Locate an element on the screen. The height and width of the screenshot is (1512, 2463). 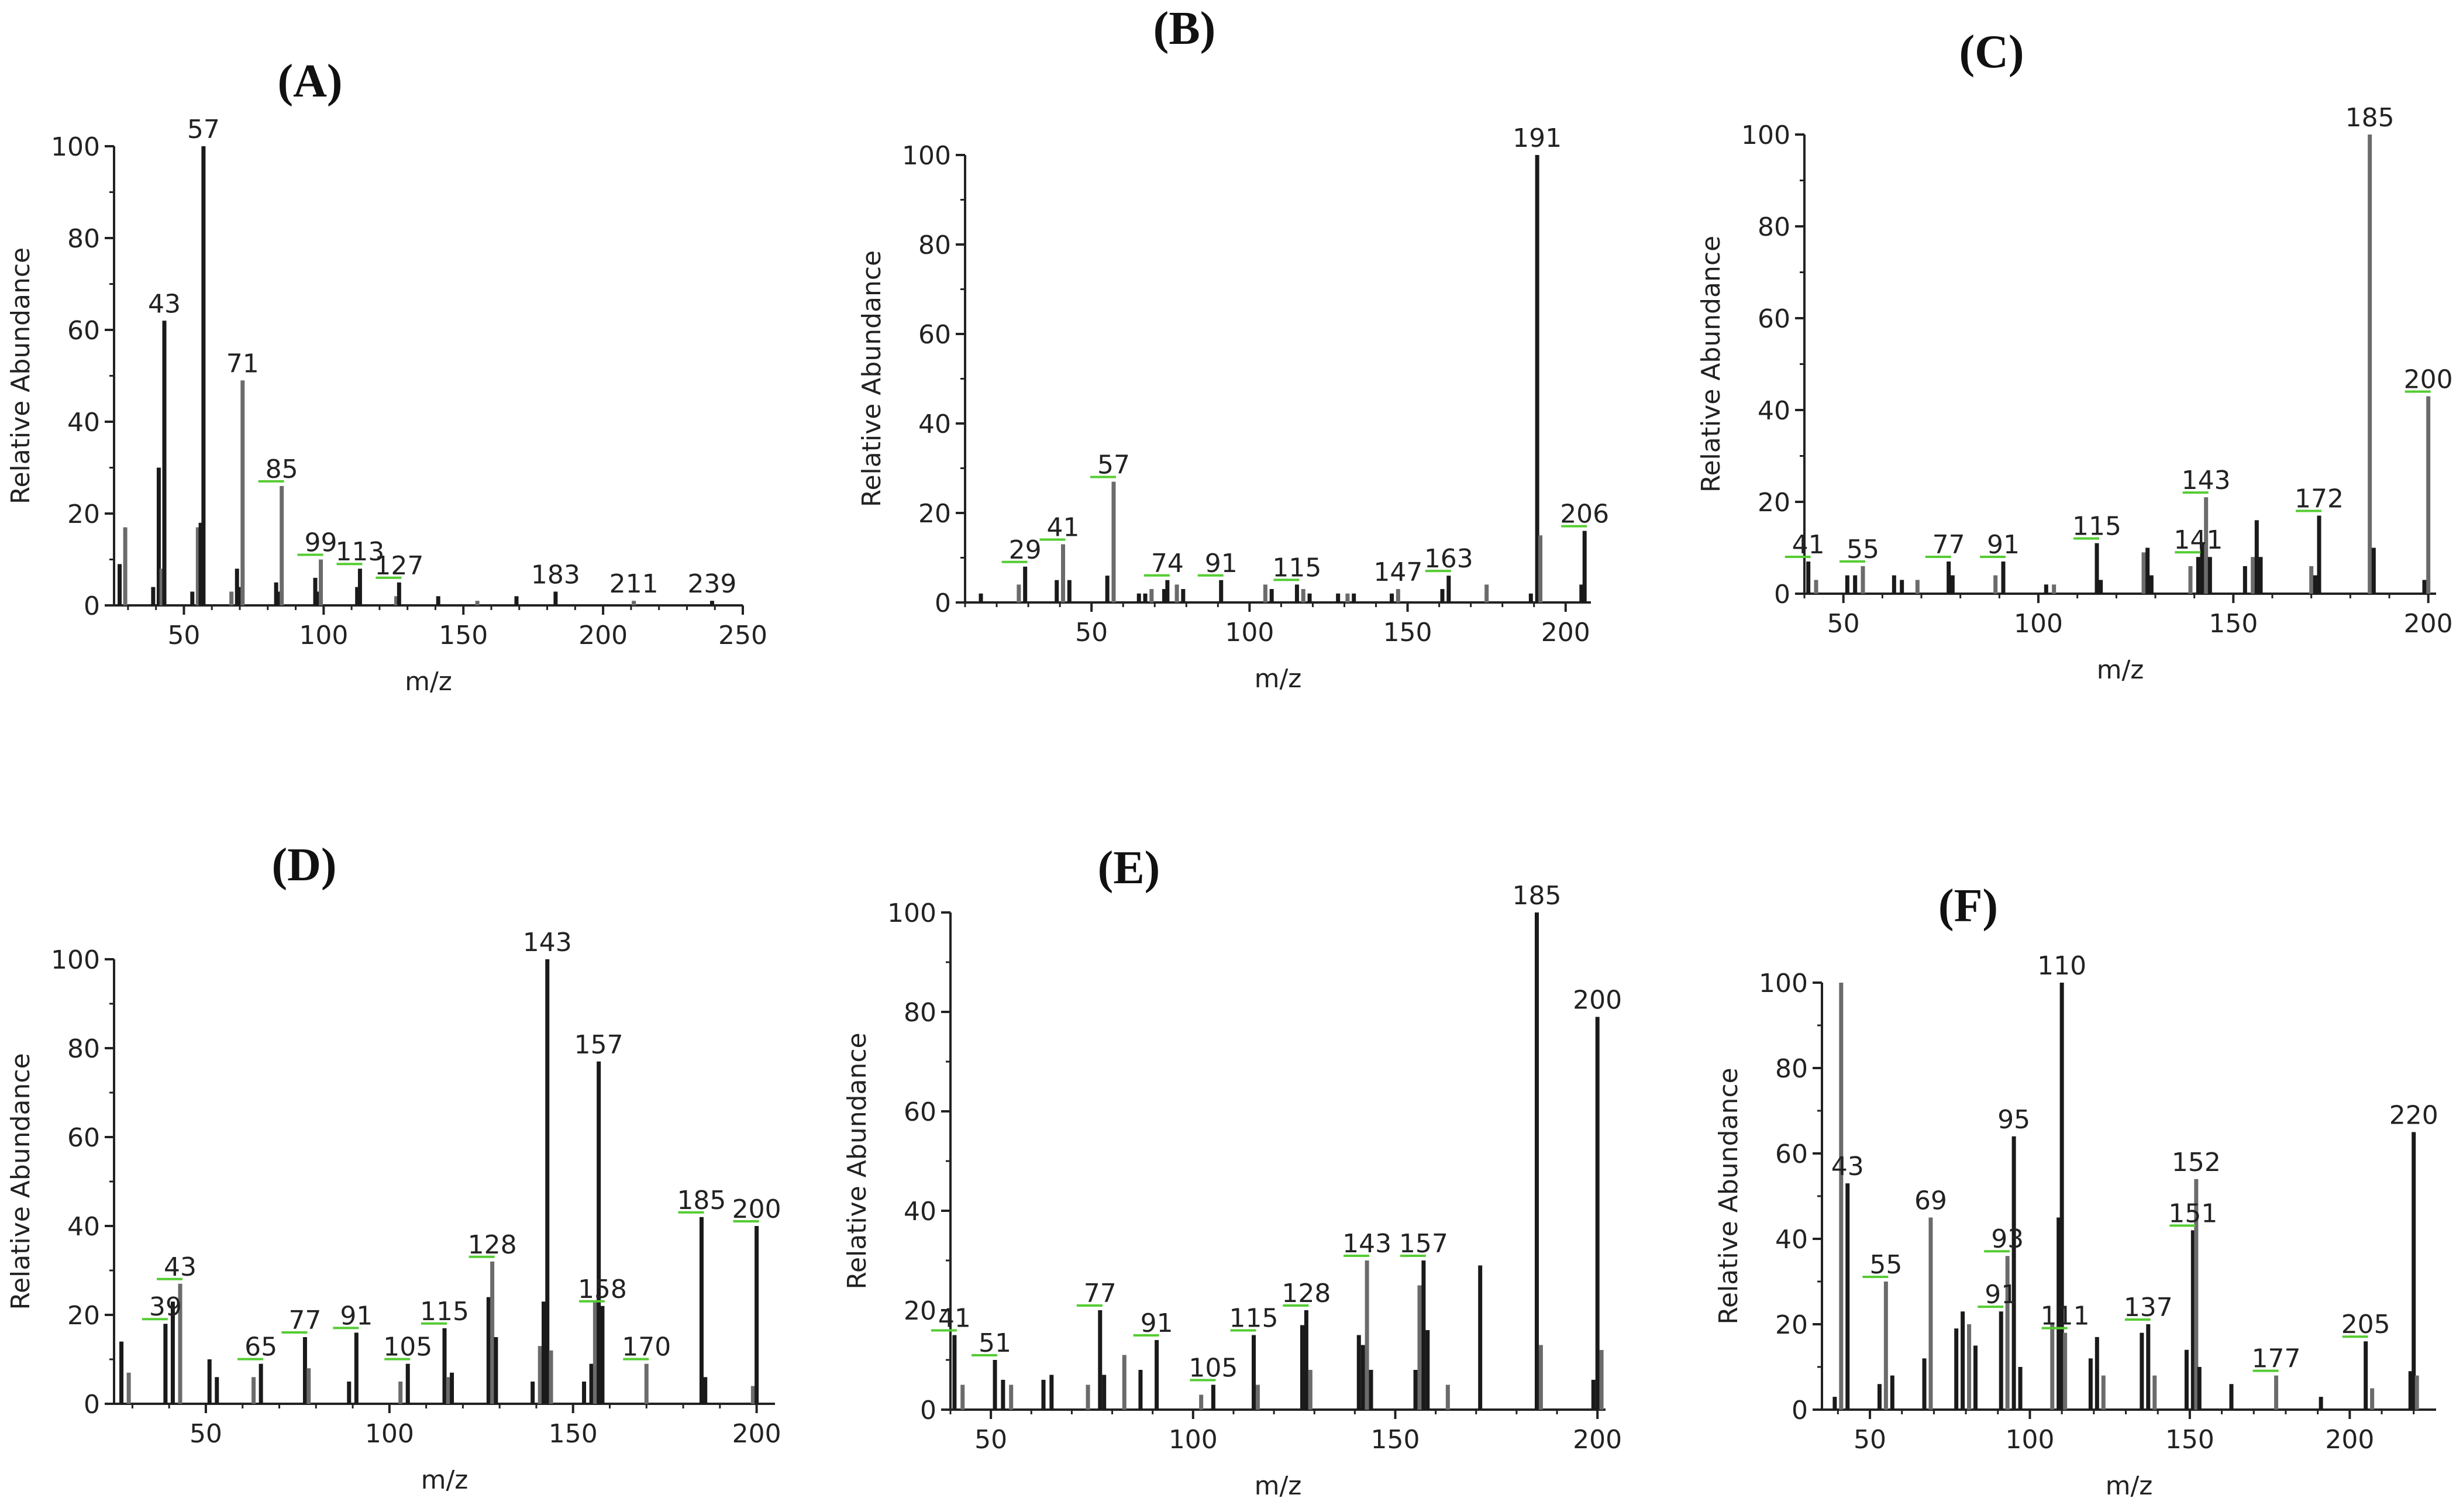
peak-label: 183 is located at coordinates (555, 575).